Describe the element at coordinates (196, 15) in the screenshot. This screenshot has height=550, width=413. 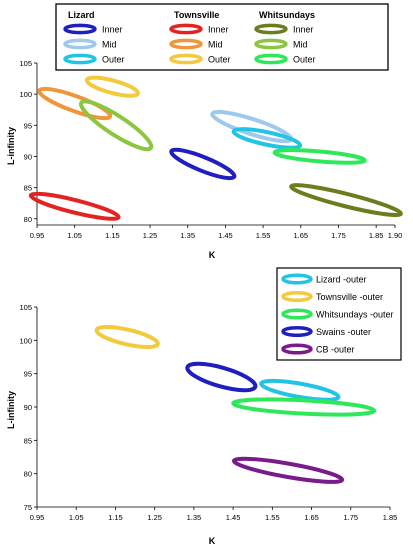
I see `legend-group-title: Townsville` at that location.